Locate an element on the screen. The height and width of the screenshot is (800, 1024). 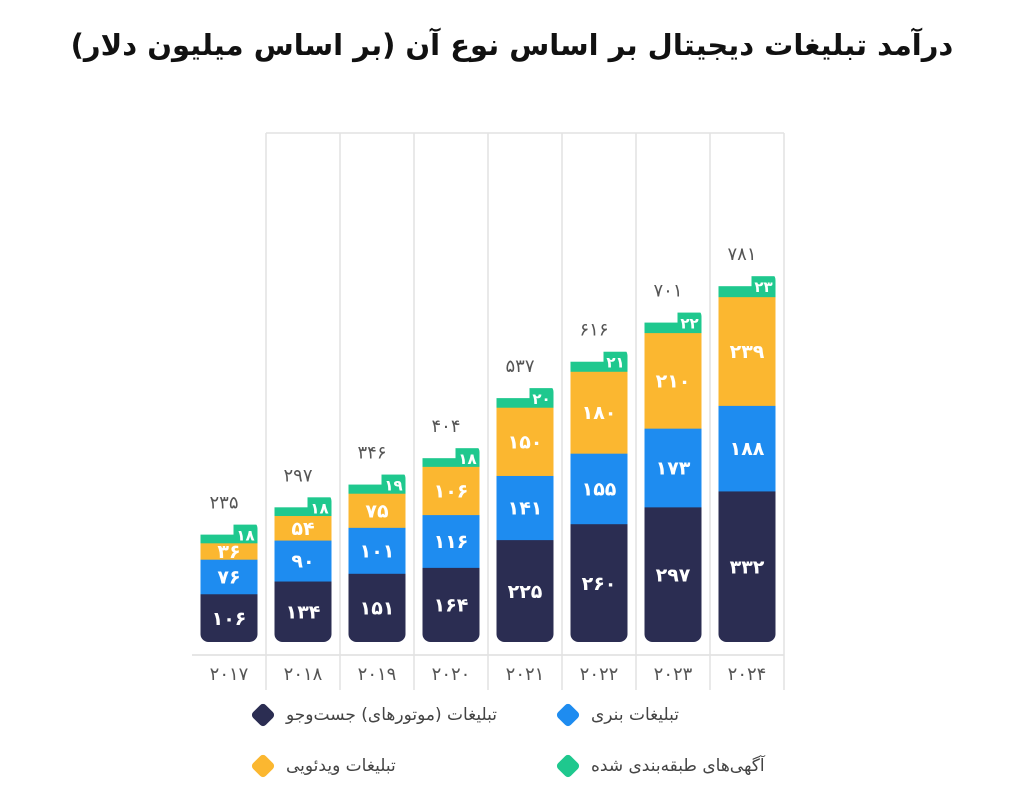
total-label: ۴۰۴ is located at coordinates (445, 426).